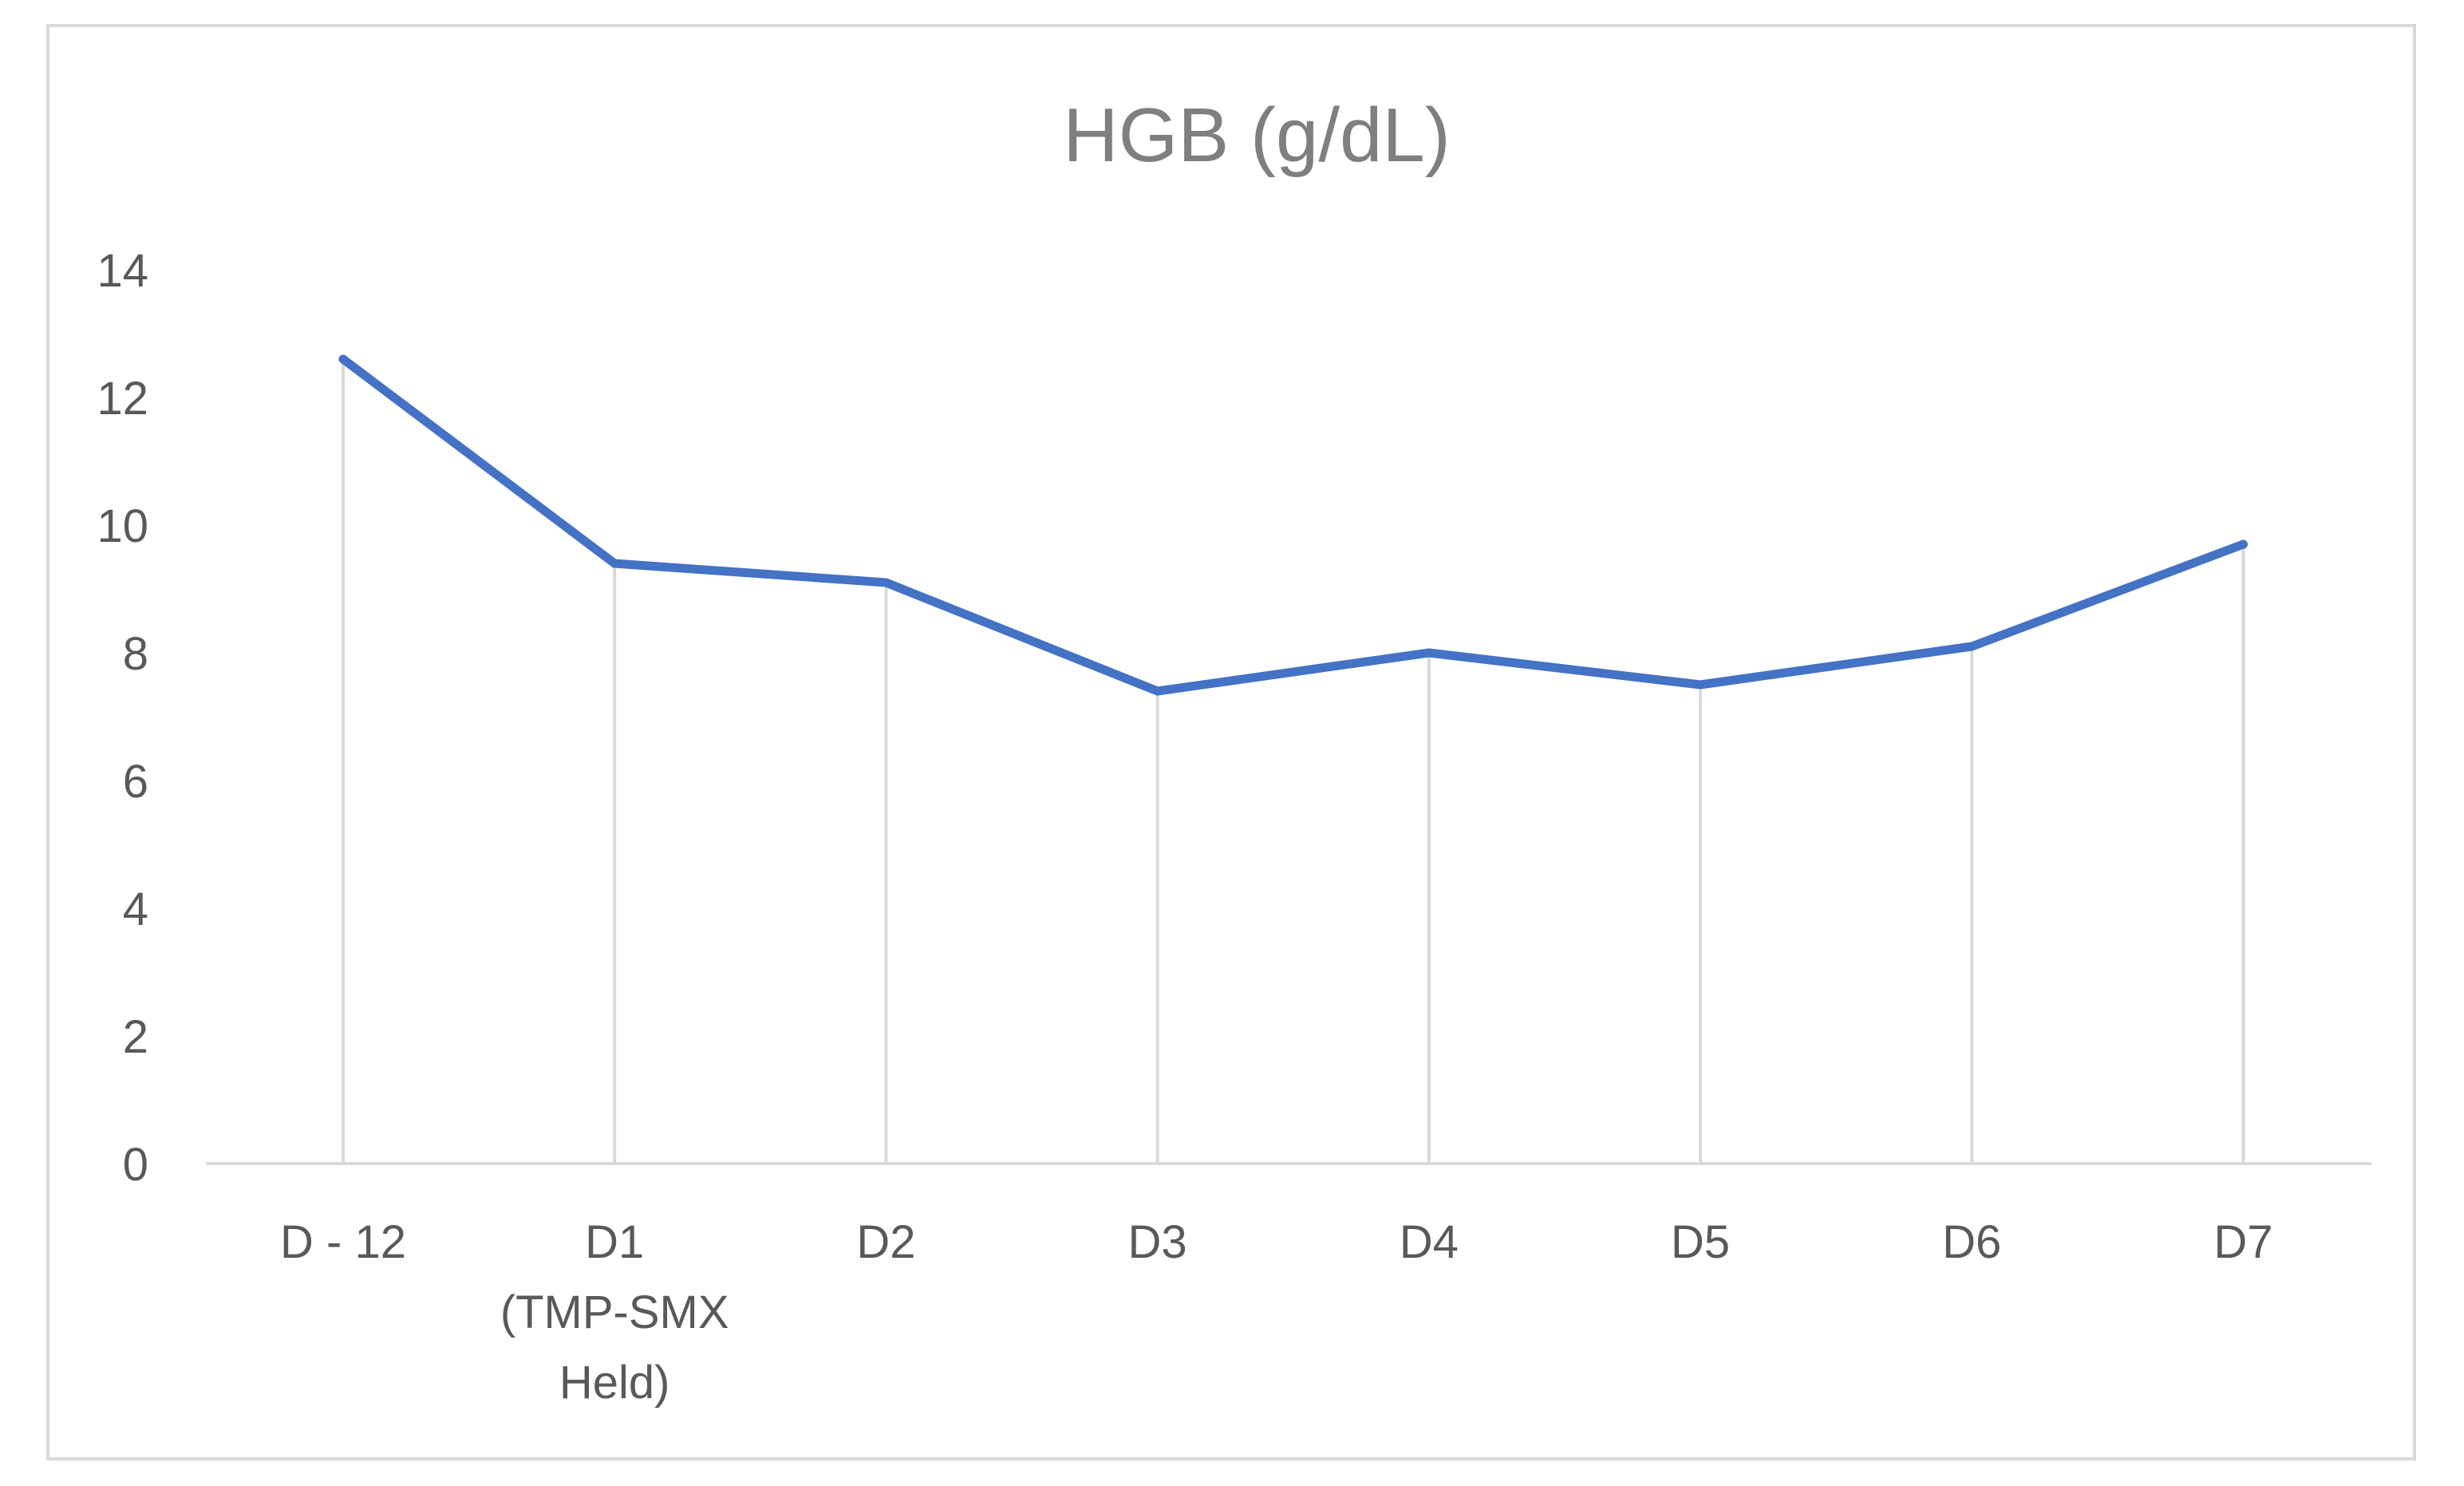 Image resolution: width=2464 pixels, height=1486 pixels. Describe the element at coordinates (614, 1242) in the screenshot. I see `x-category-label-line: D1` at that location.